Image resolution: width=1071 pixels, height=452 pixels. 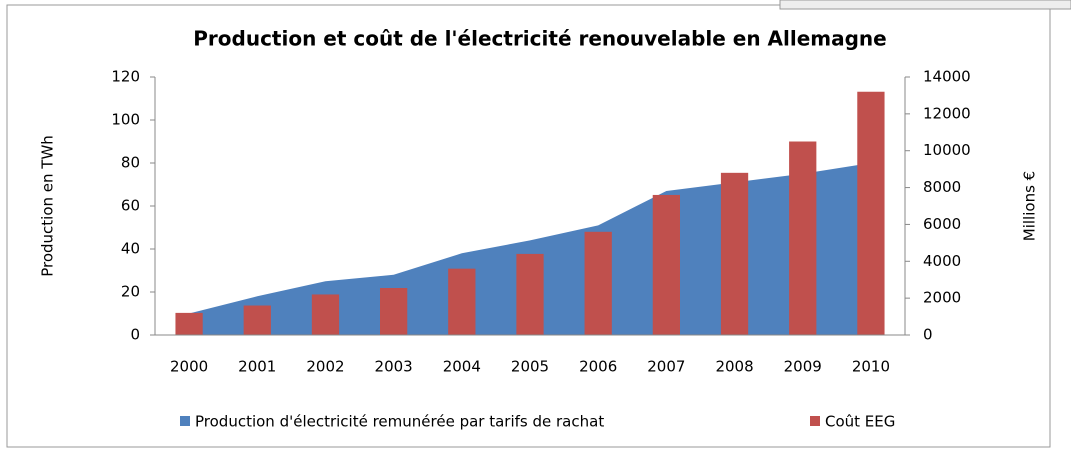 I want to click on x-tick-label: 2006, so click(x=598, y=367).